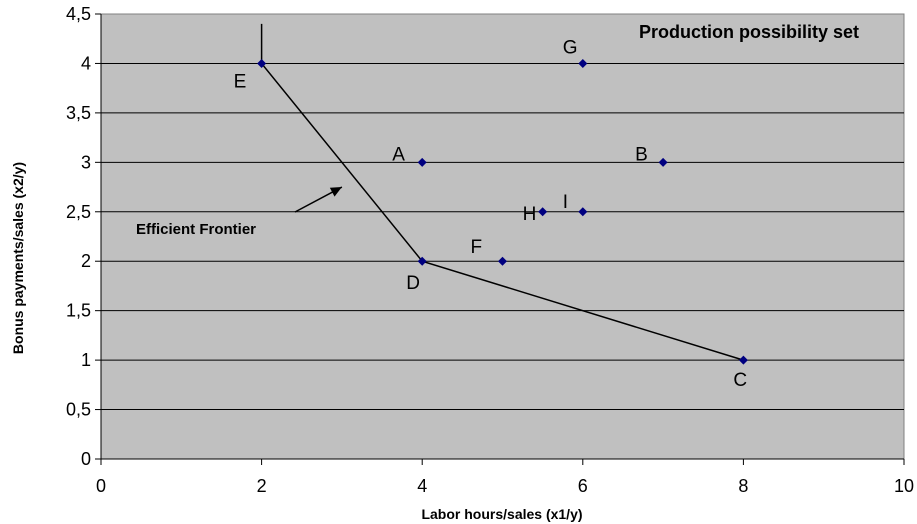 Image resolution: width=917 pixels, height=524 pixels. I want to click on x-axis-title: Labor hours/sales (x1/y), so click(501, 514).